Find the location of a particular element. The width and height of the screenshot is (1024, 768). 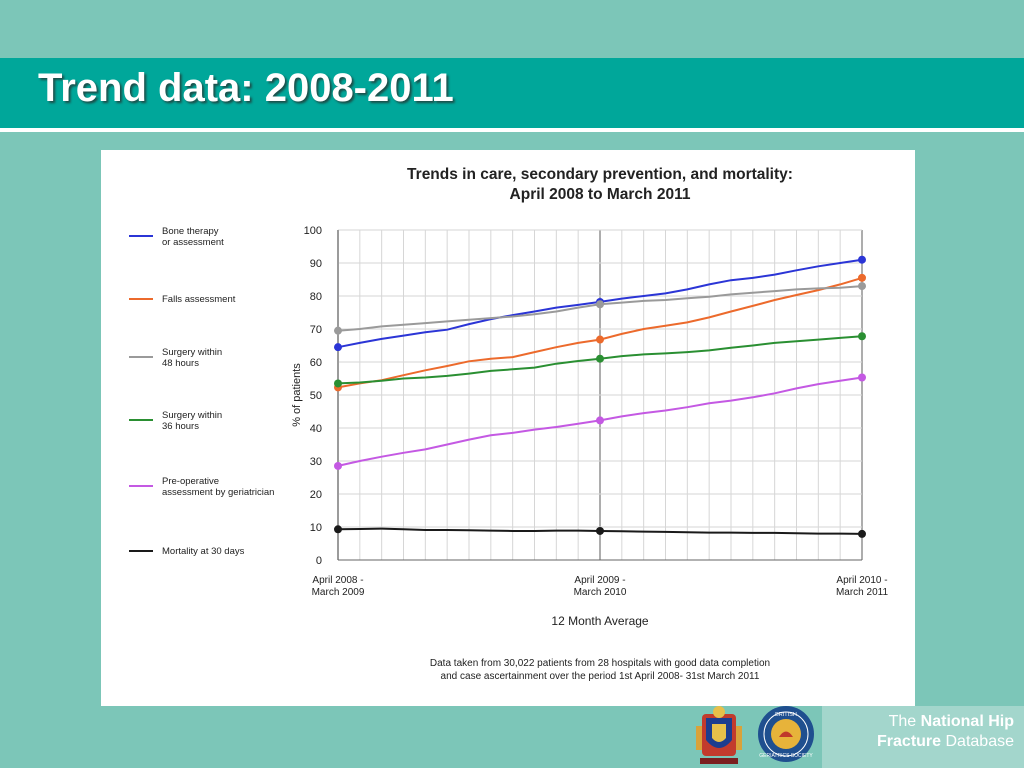

y-tick-label: 50 is located at coordinates (316, 396).